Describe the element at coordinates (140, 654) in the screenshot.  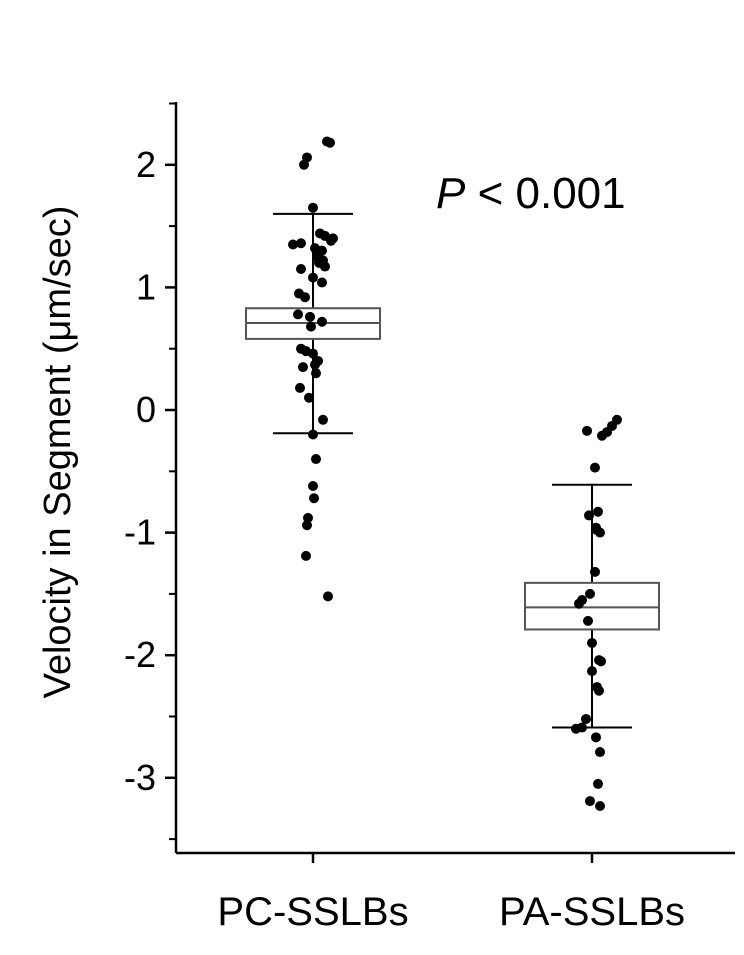
I see `y-tick-label: -2` at that location.